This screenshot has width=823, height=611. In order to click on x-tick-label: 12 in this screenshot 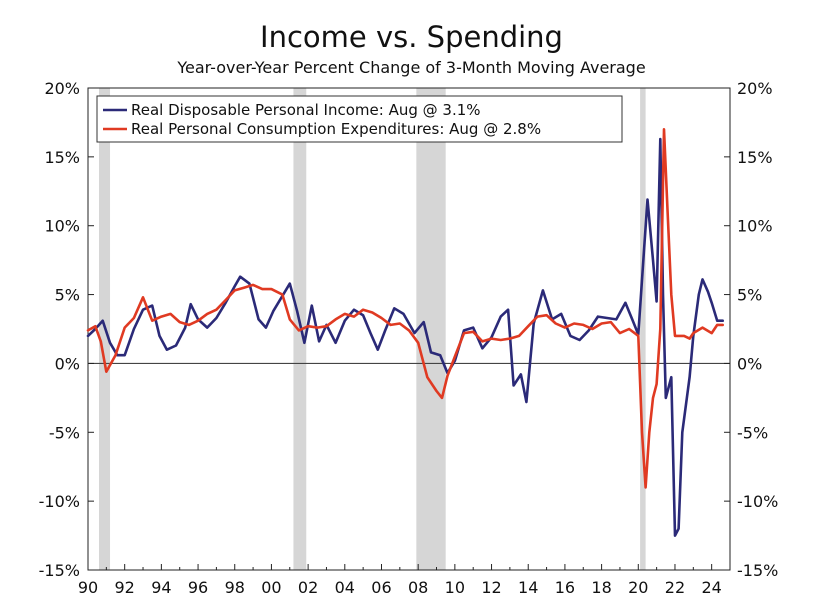, I will do `click(491, 587)`.